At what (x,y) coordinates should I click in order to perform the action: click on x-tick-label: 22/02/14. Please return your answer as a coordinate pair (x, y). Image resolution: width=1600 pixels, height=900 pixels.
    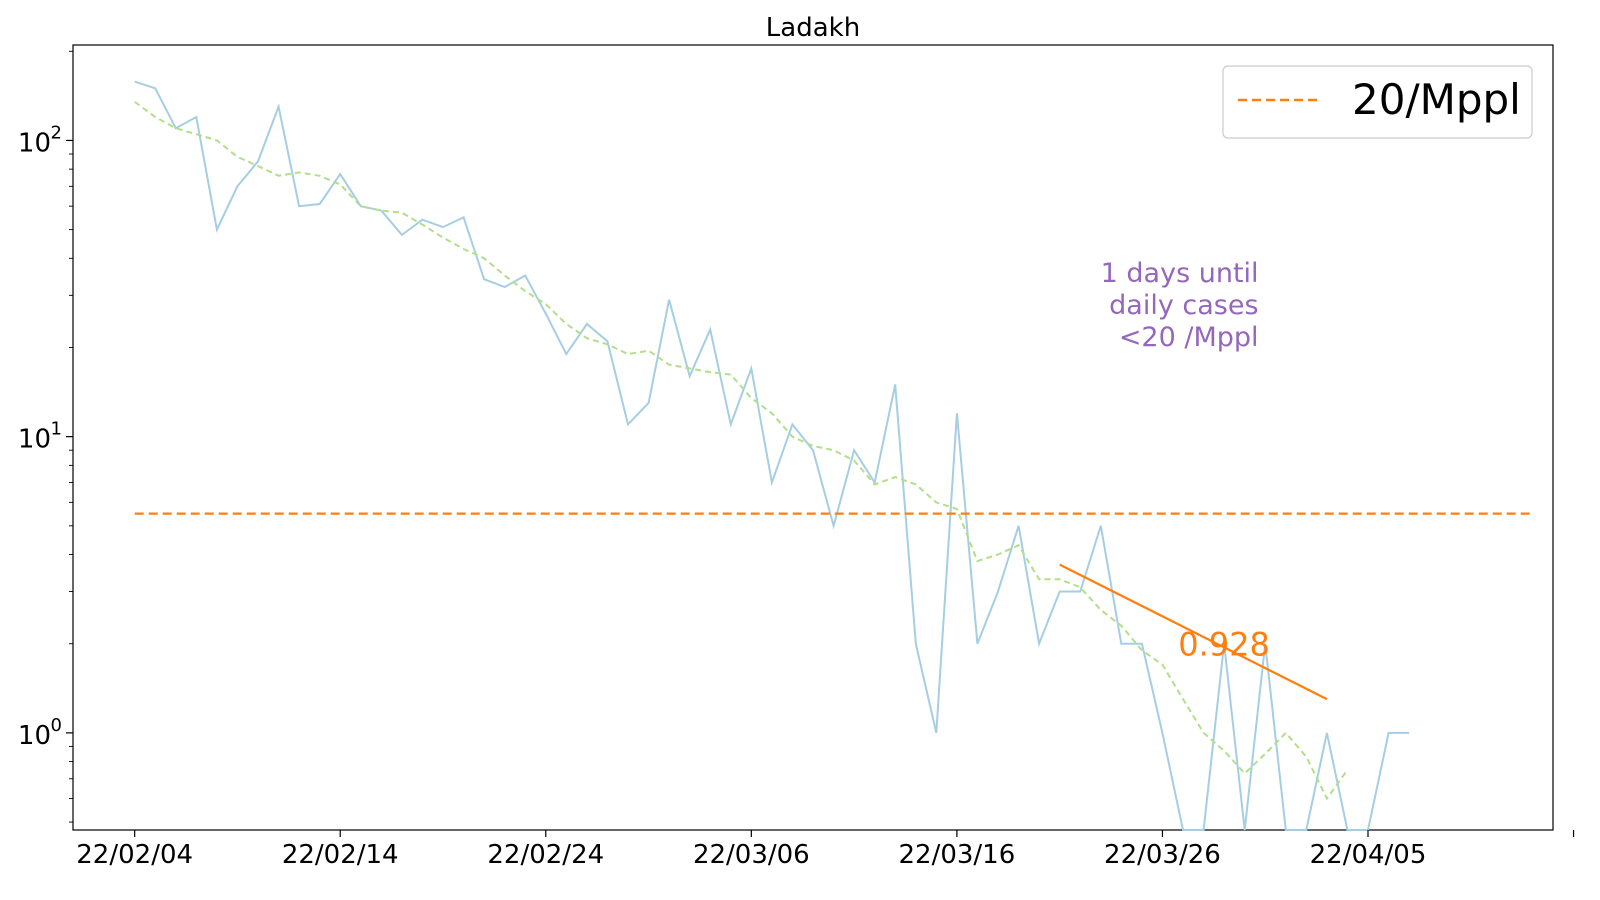
    Looking at the image, I should click on (340, 855).